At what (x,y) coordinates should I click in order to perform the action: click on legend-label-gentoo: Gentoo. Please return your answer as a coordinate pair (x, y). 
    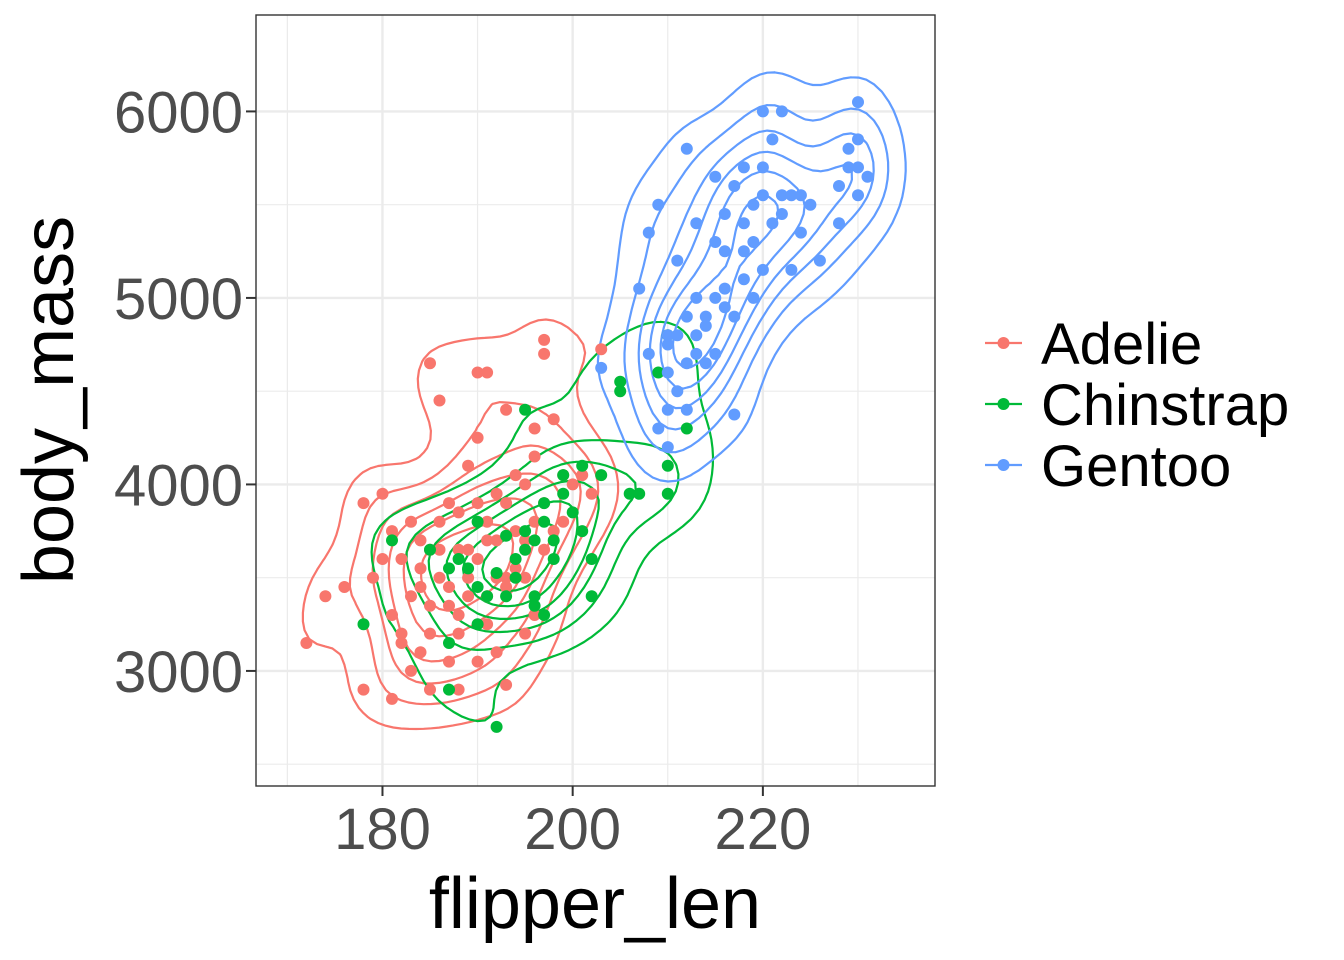
    Looking at the image, I should click on (1136, 466).